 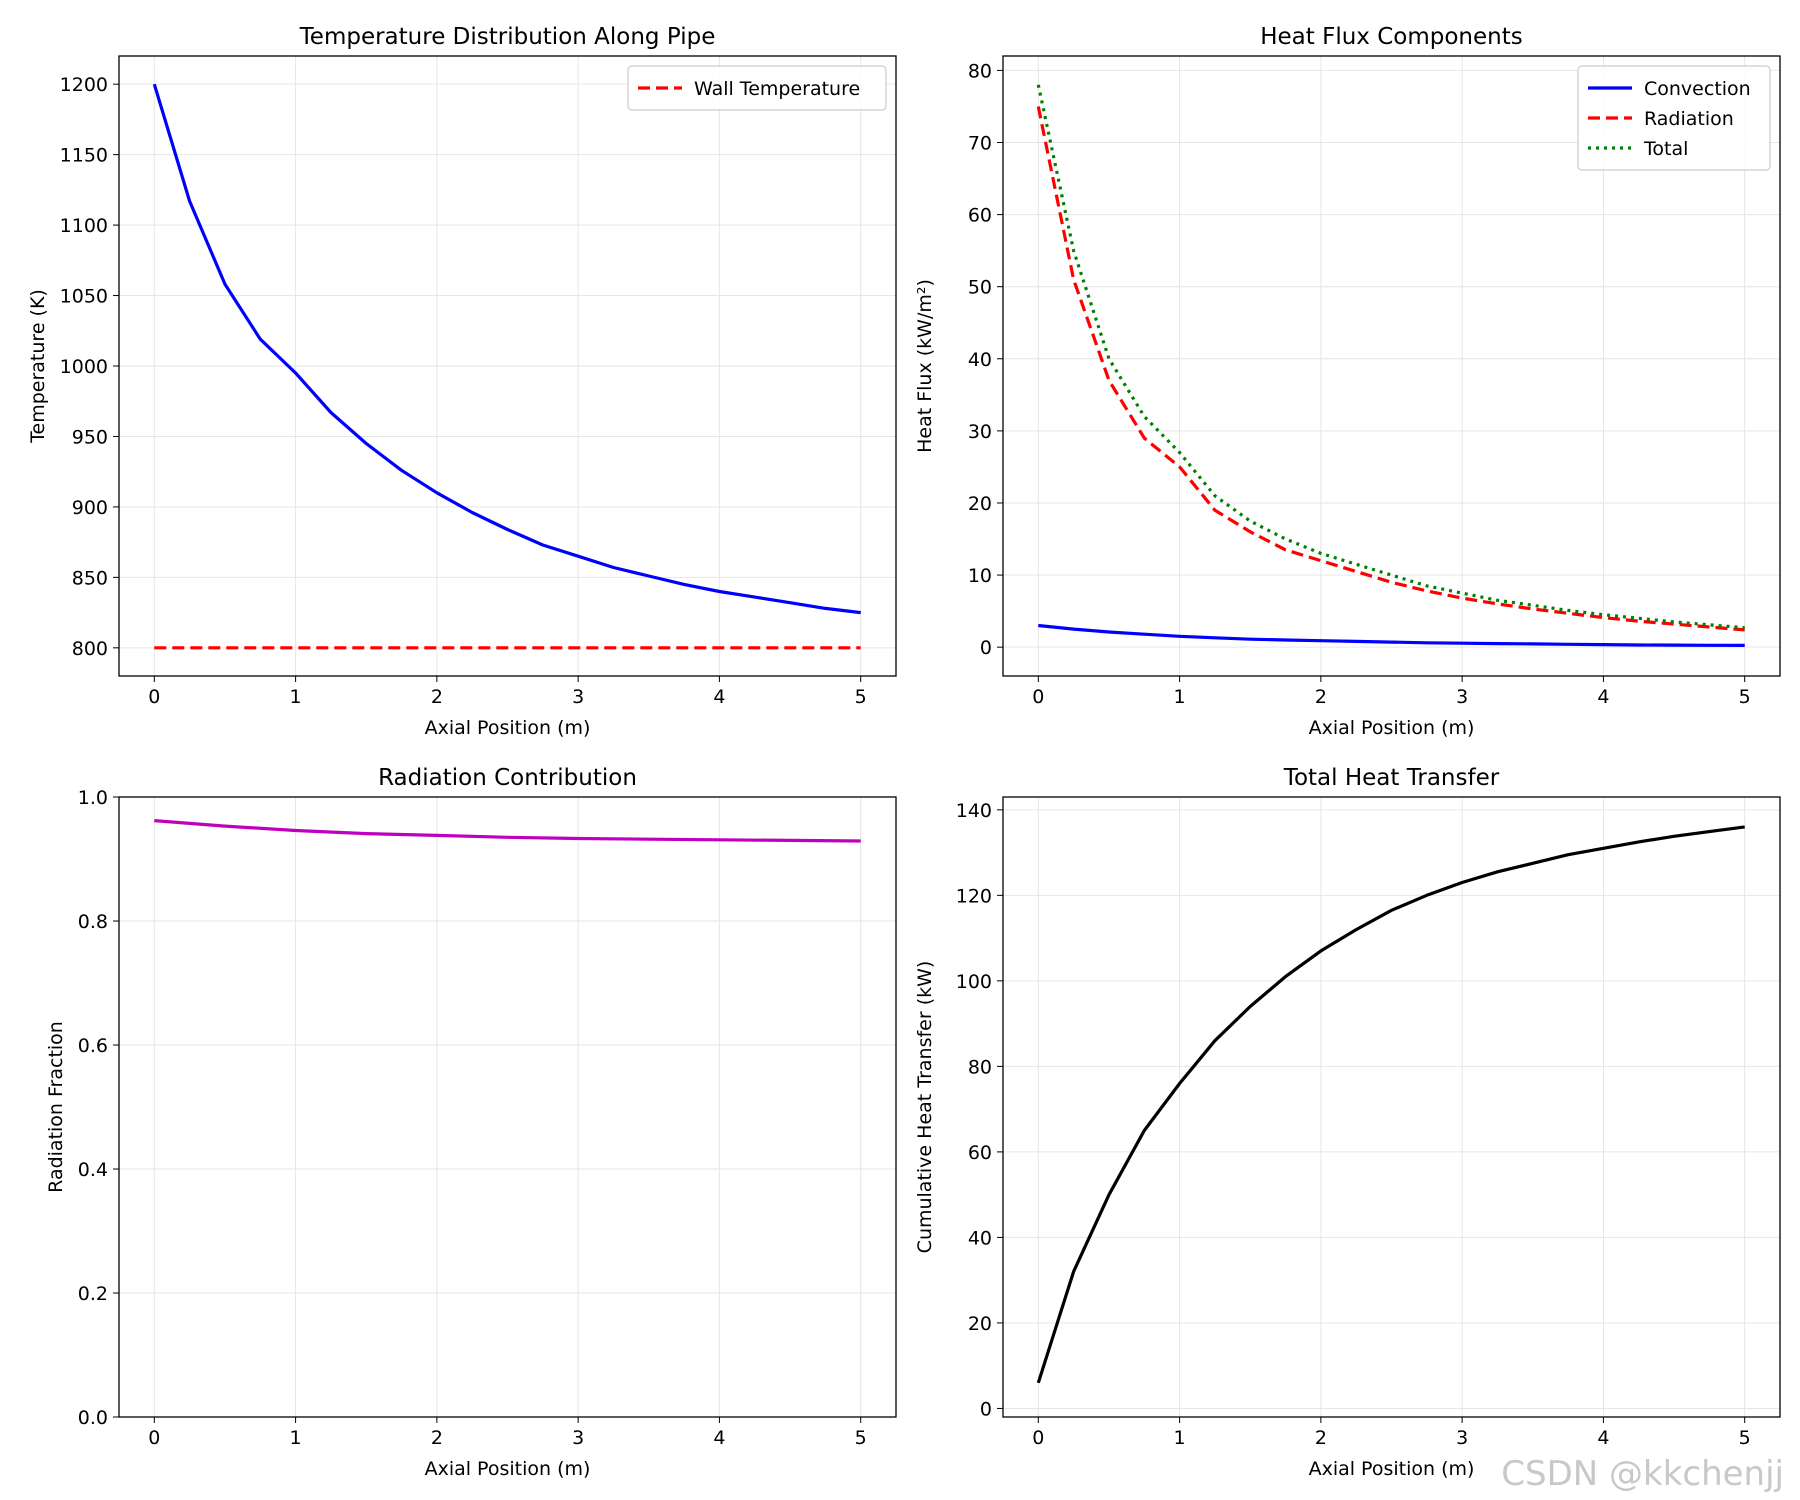 What do you see at coordinates (90, 649) in the screenshot?
I see `y-tick-label: 800` at bounding box center [90, 649].